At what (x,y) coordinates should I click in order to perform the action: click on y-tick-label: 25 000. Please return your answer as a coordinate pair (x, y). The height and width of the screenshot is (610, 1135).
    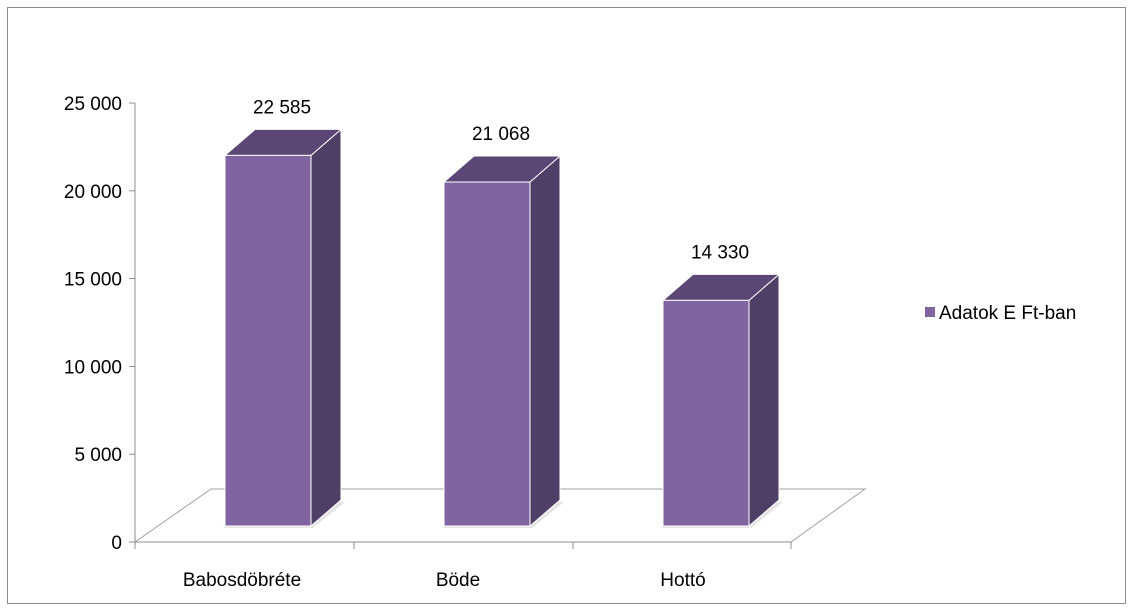
    Looking at the image, I should click on (93, 104).